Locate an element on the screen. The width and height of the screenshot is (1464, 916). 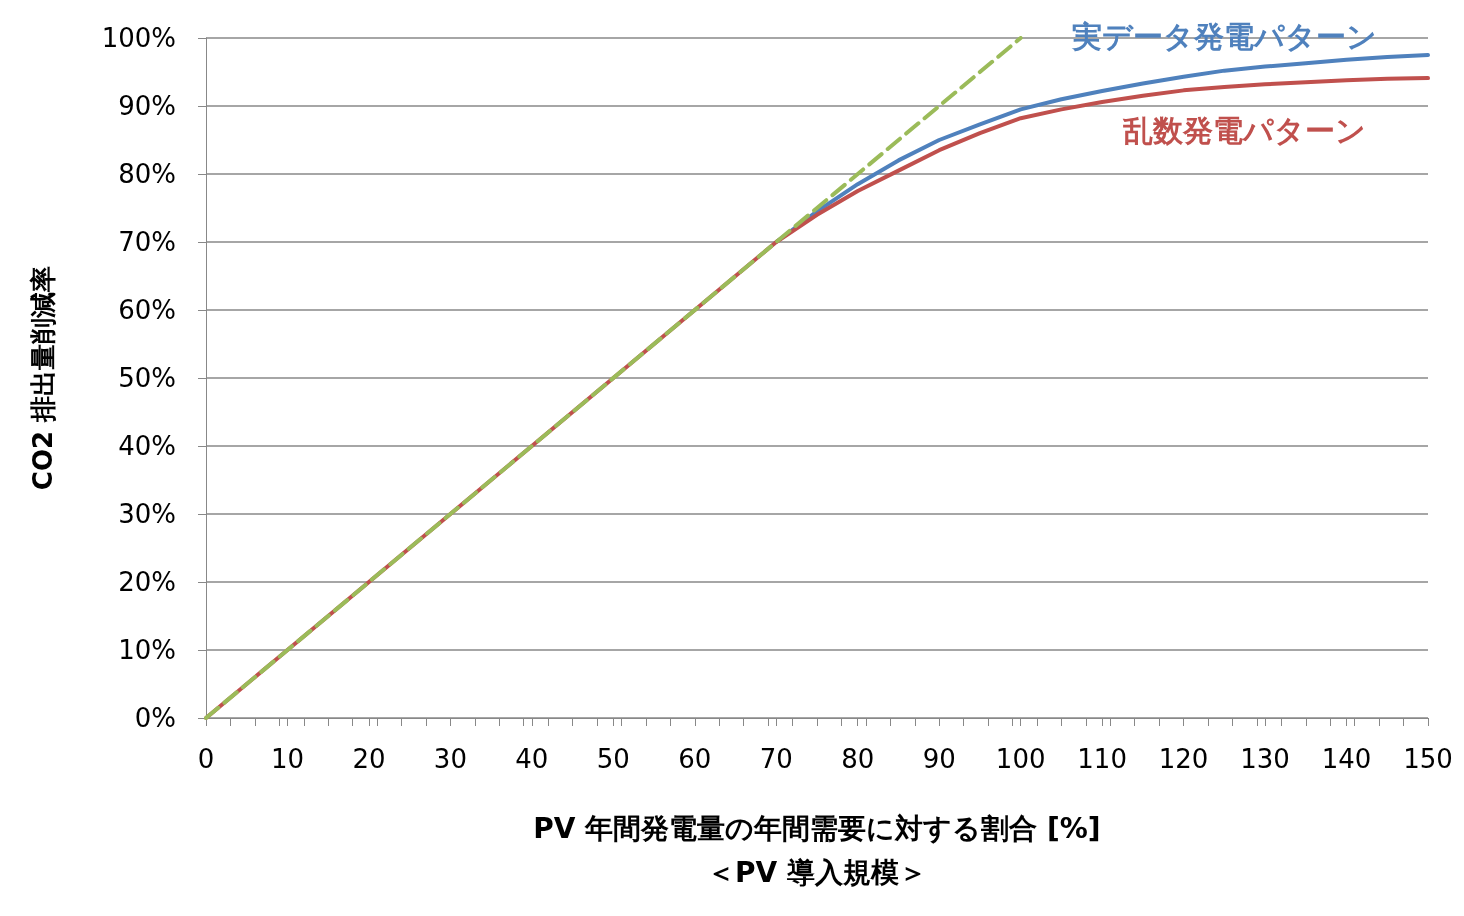
x-tick-label: 30 is located at coordinates (450, 759).